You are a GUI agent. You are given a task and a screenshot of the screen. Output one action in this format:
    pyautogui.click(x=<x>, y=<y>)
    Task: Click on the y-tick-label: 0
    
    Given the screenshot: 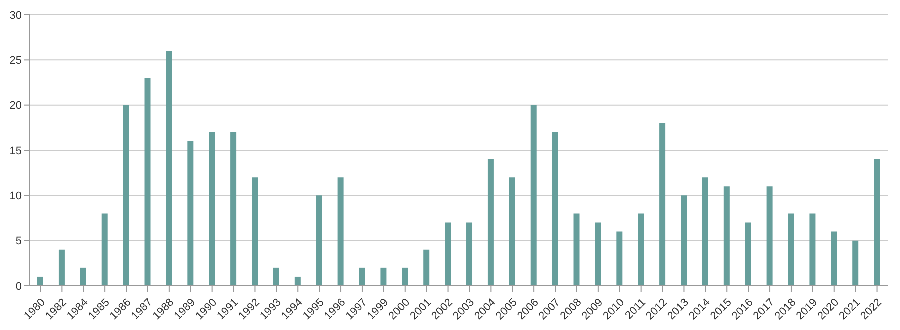 What is the action you would take?
    pyautogui.click(x=19, y=286)
    